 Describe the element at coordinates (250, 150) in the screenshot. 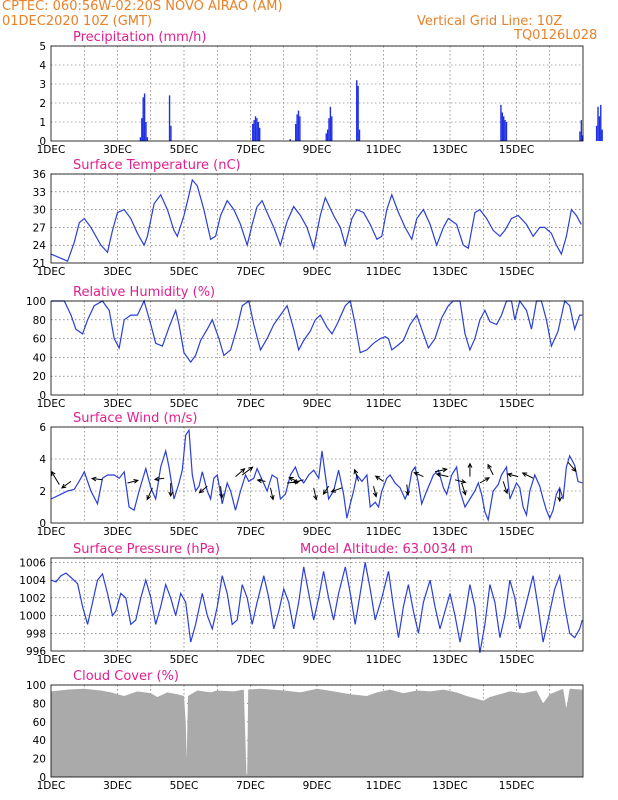

I see `precipitation-xtick-label: 7DEC` at that location.